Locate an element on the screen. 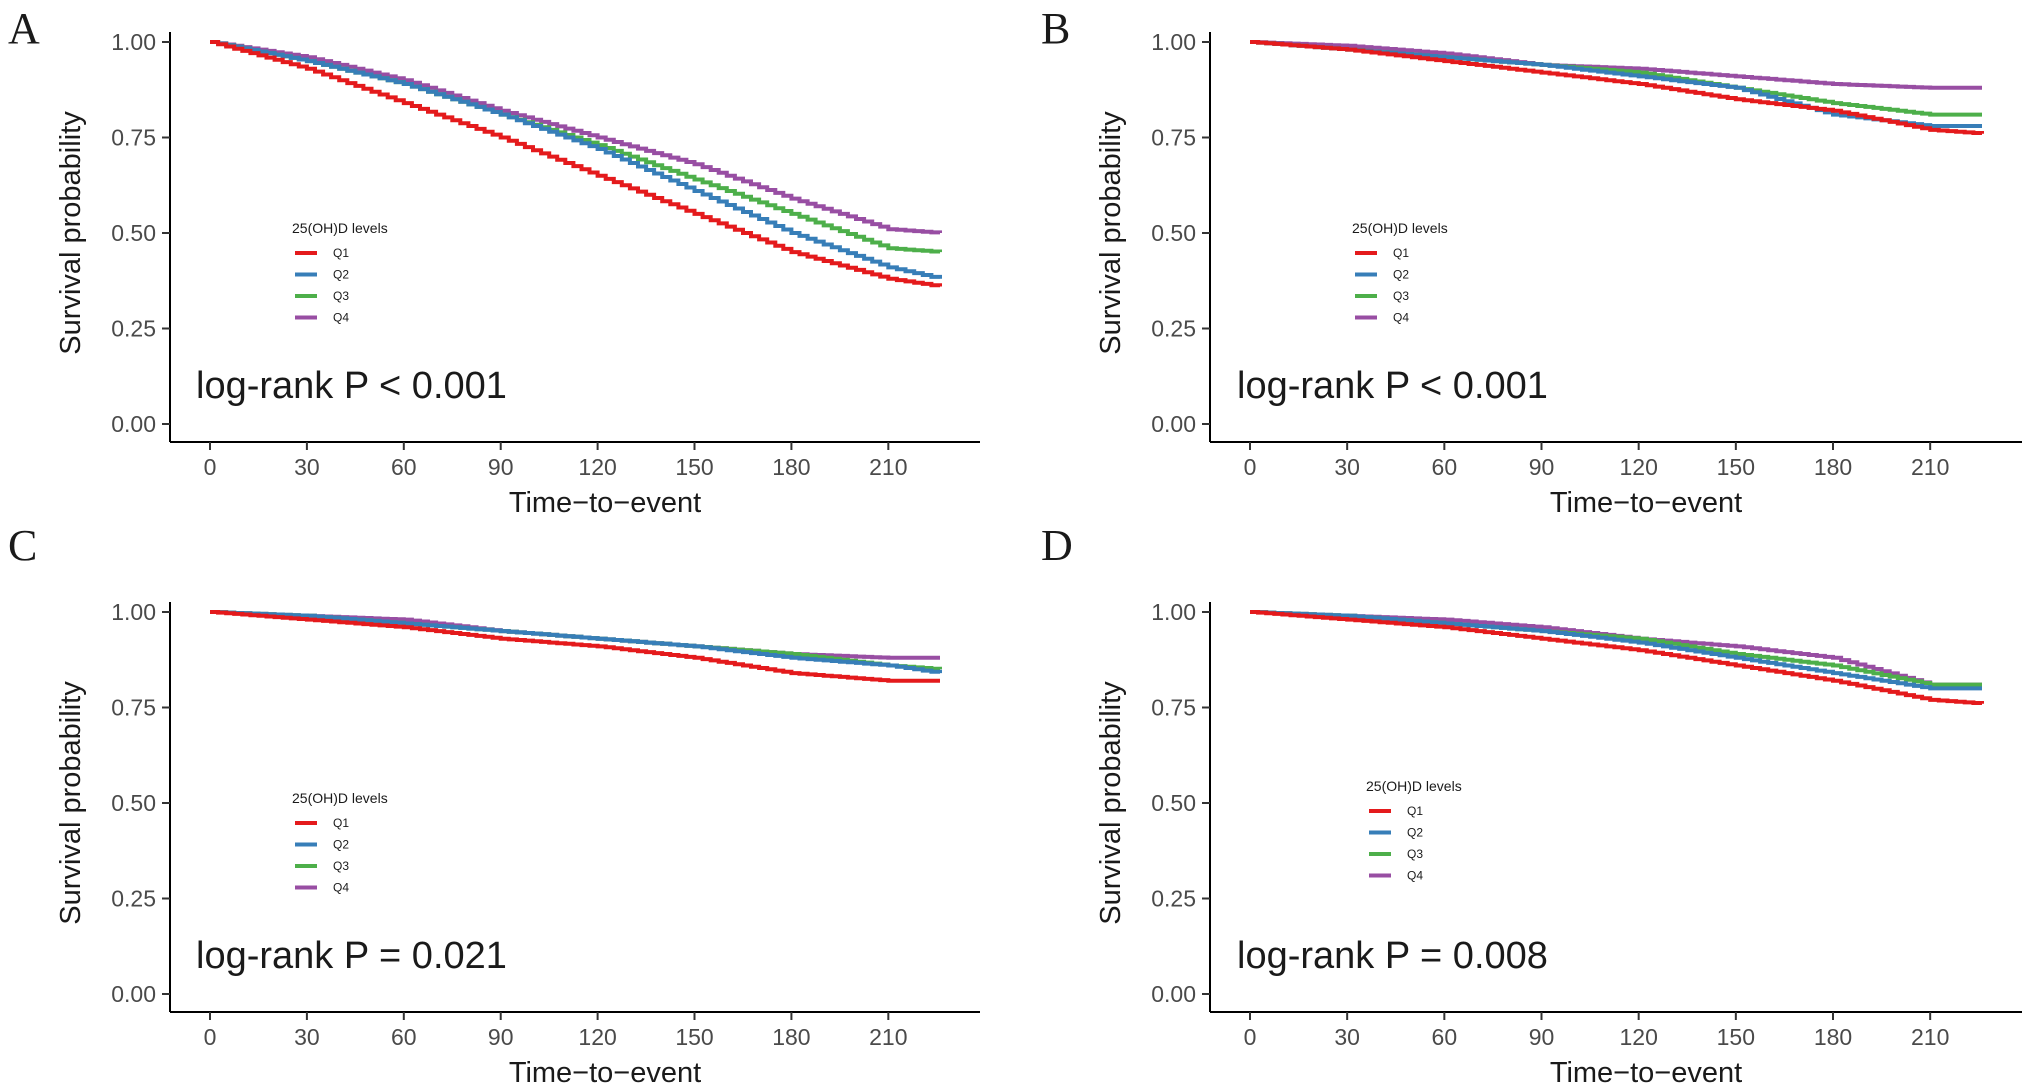 This screenshot has width=2030, height=1092. survival-curve-q4 is located at coordinates (1616, 65).